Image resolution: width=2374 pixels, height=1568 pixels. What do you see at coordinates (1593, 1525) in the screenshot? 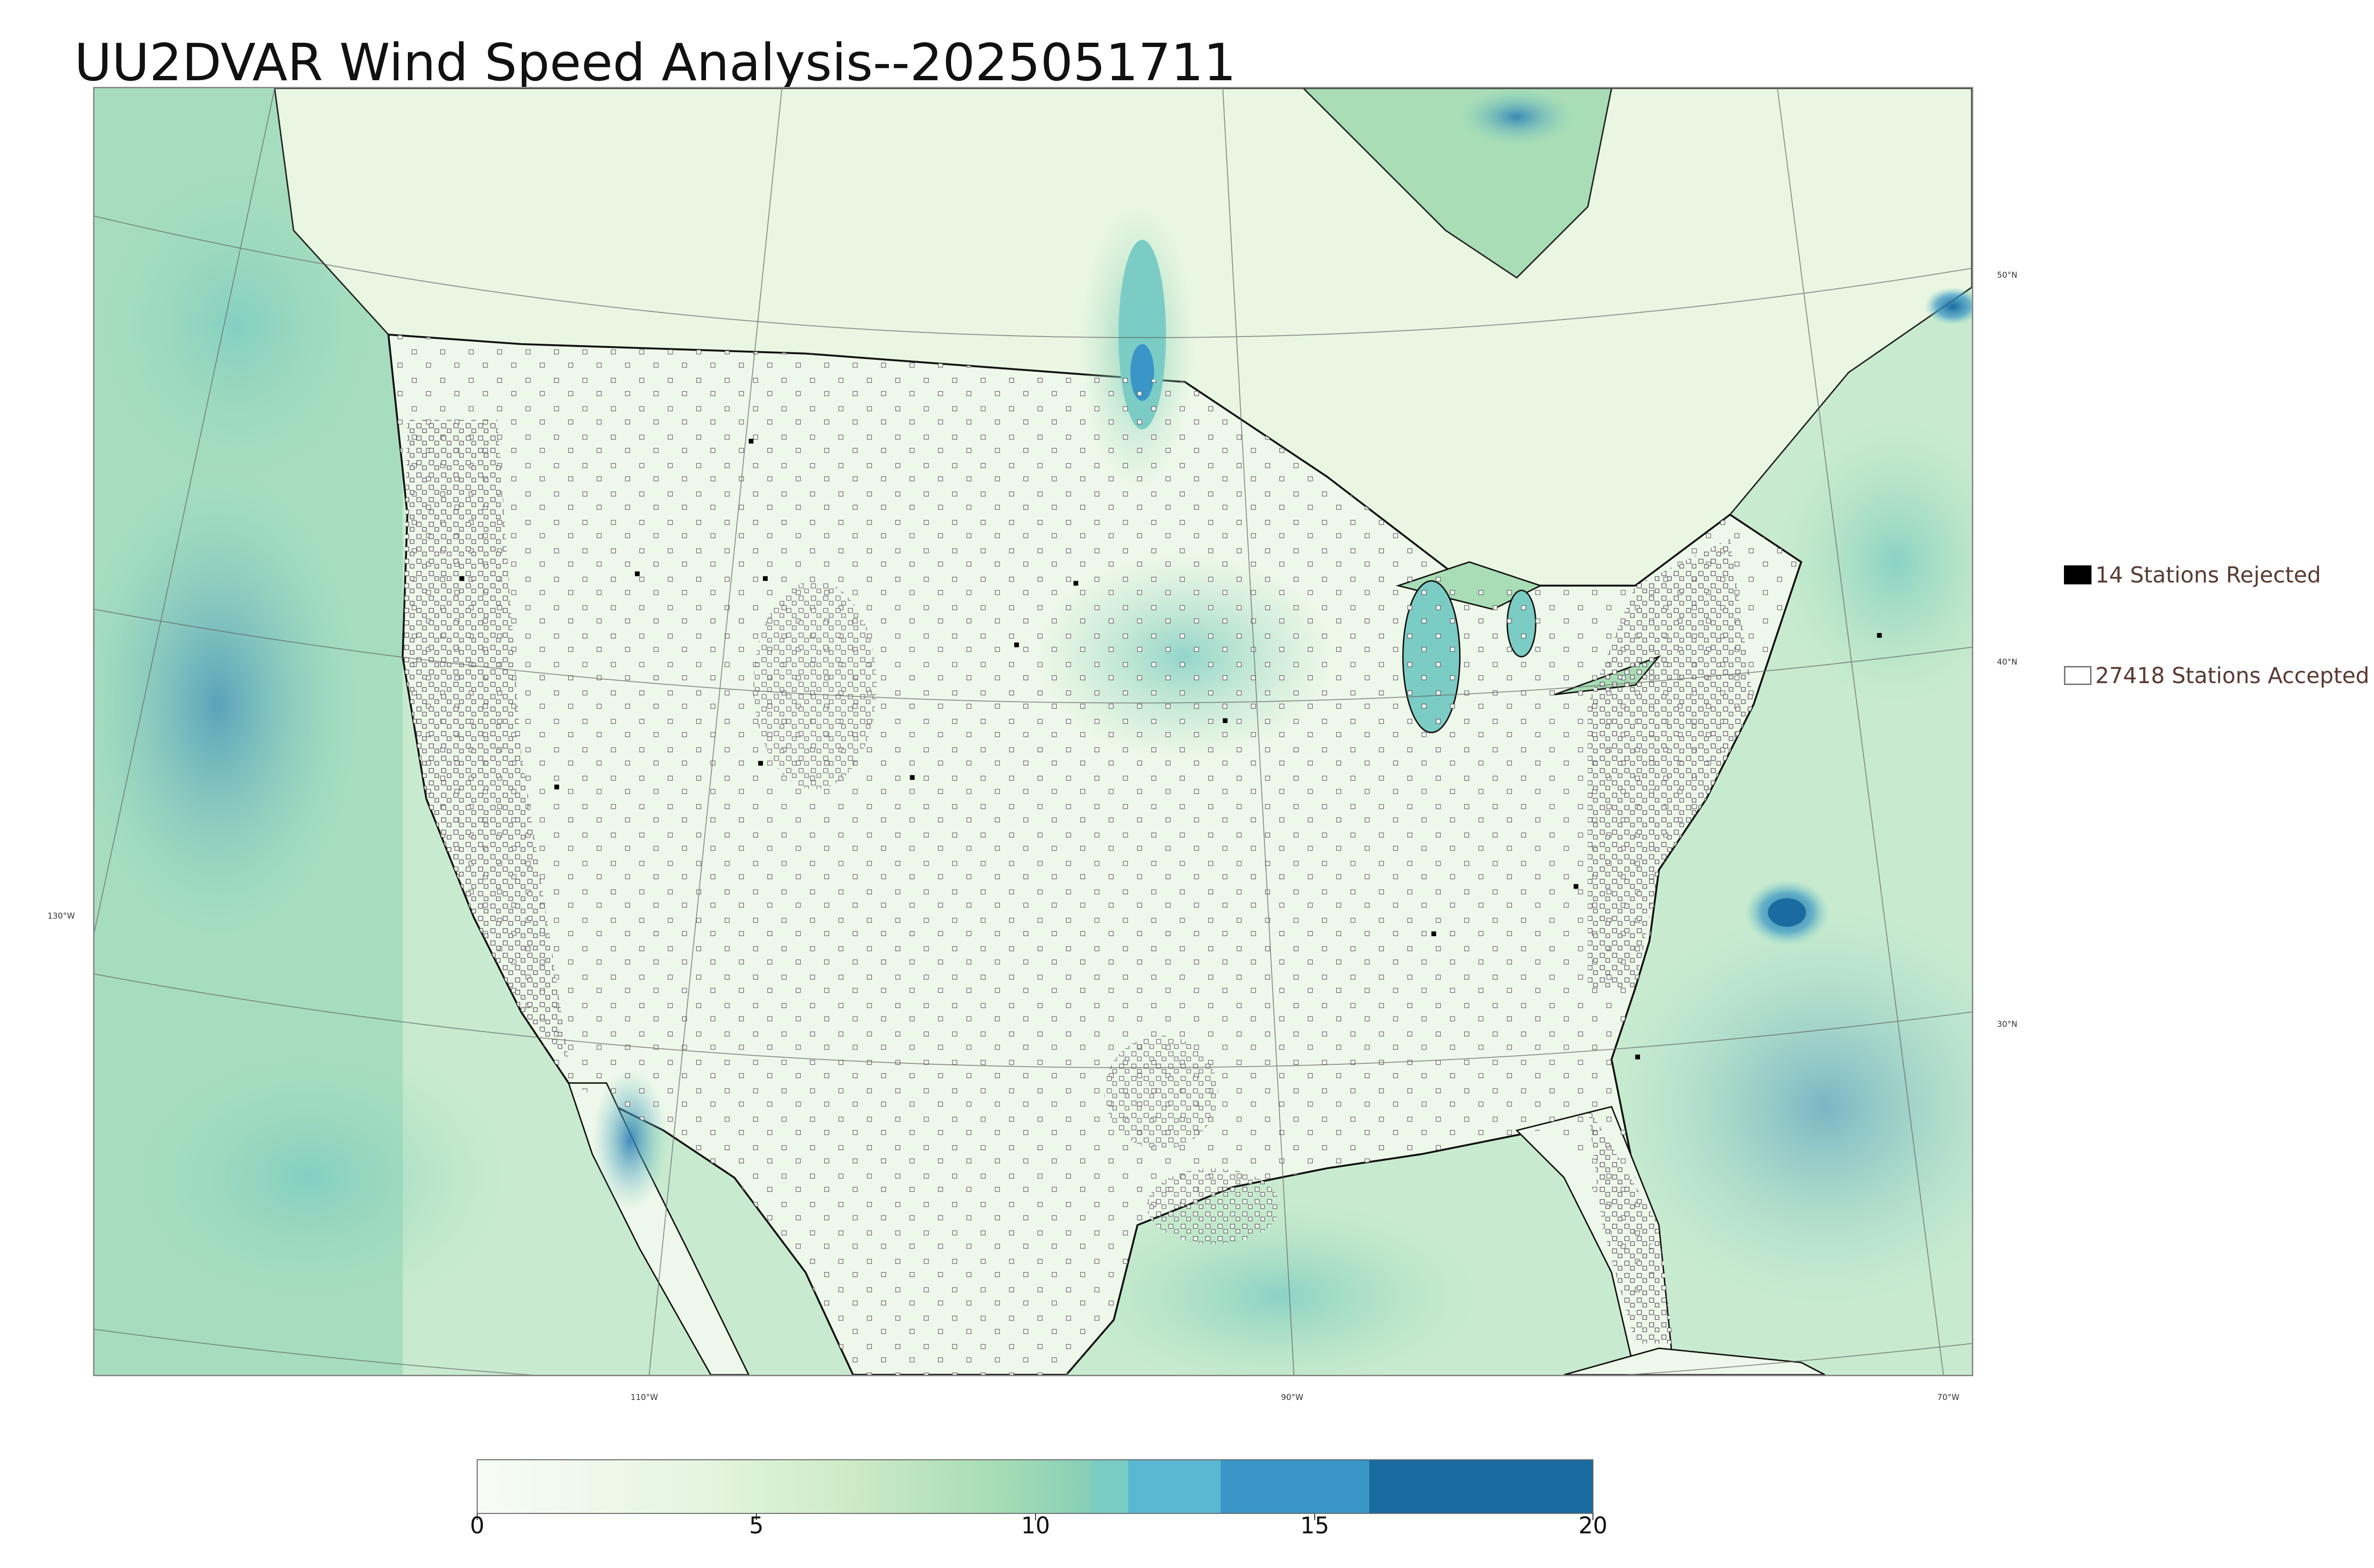
I see `colorbar-label-20: 20` at bounding box center [1593, 1525].